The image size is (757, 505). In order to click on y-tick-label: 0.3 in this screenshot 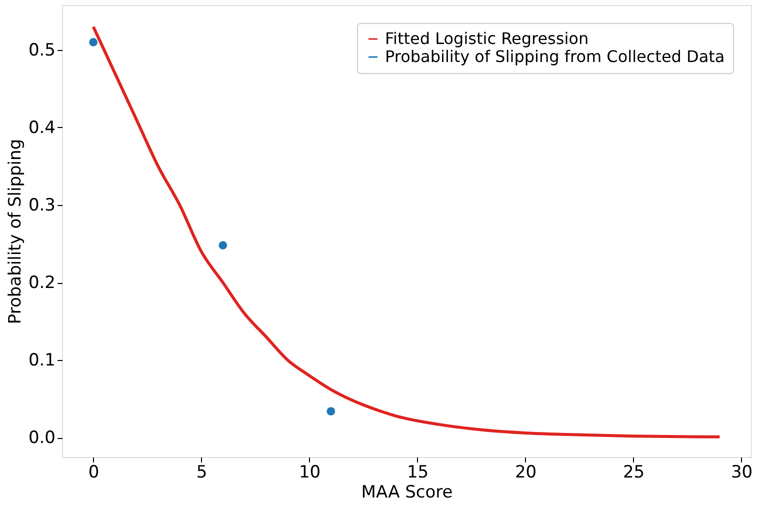, I will do `click(42, 206)`.